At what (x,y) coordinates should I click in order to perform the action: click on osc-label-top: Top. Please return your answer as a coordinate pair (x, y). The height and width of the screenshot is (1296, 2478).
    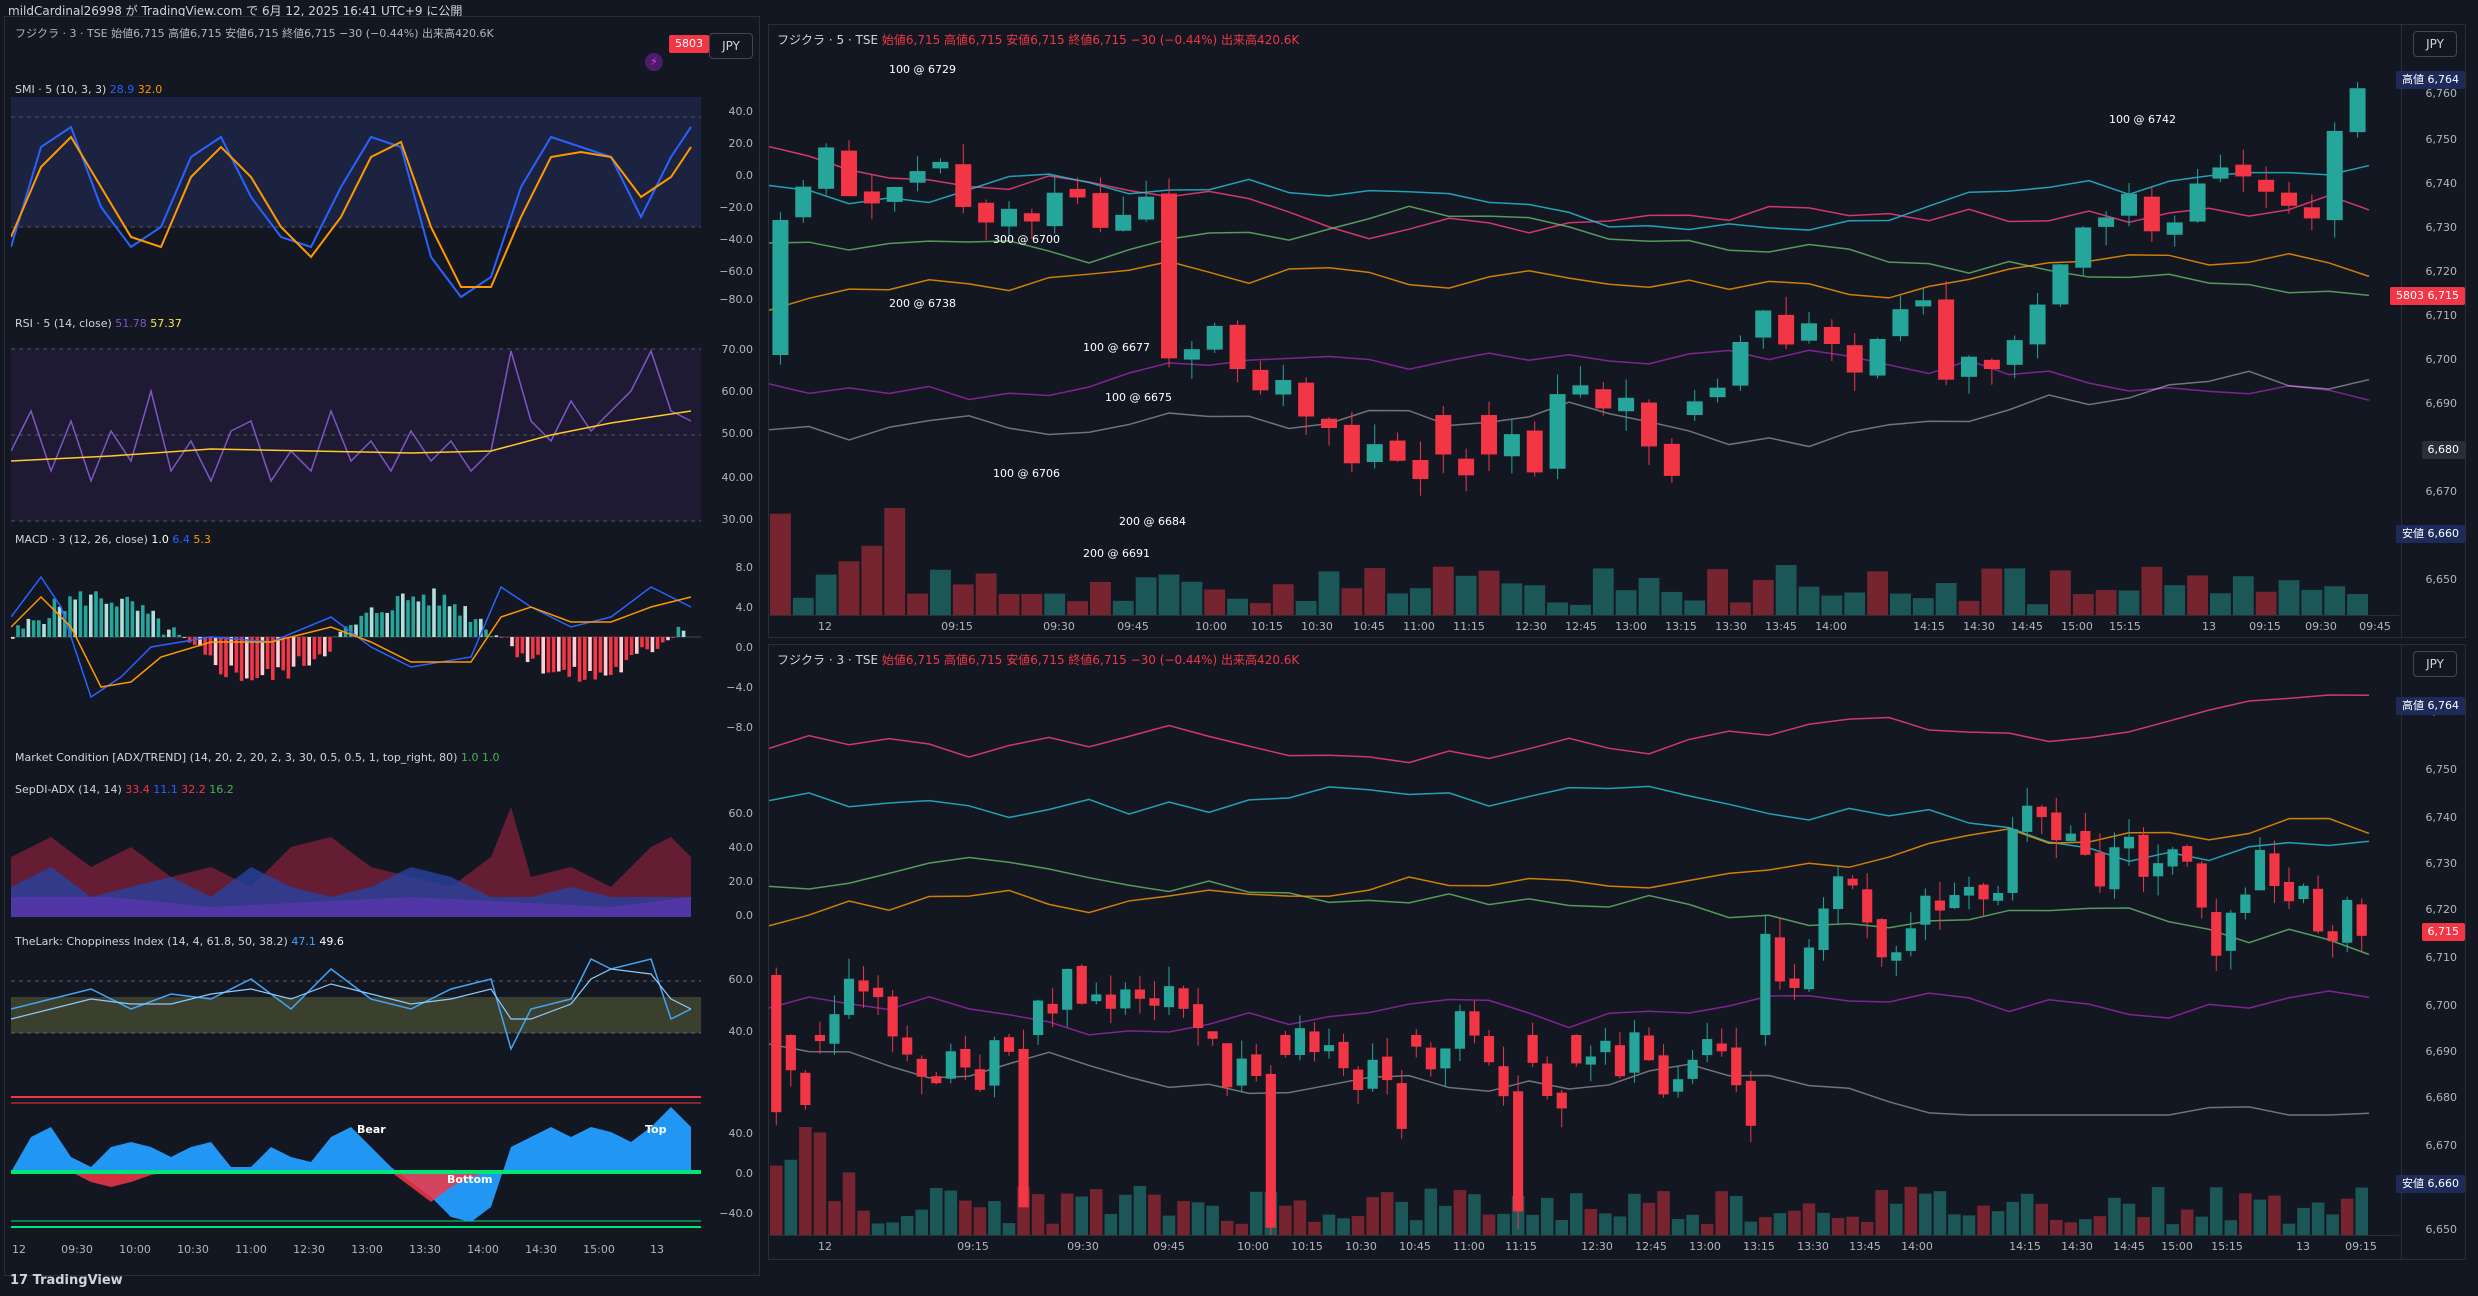
    Looking at the image, I should click on (656, 1129).